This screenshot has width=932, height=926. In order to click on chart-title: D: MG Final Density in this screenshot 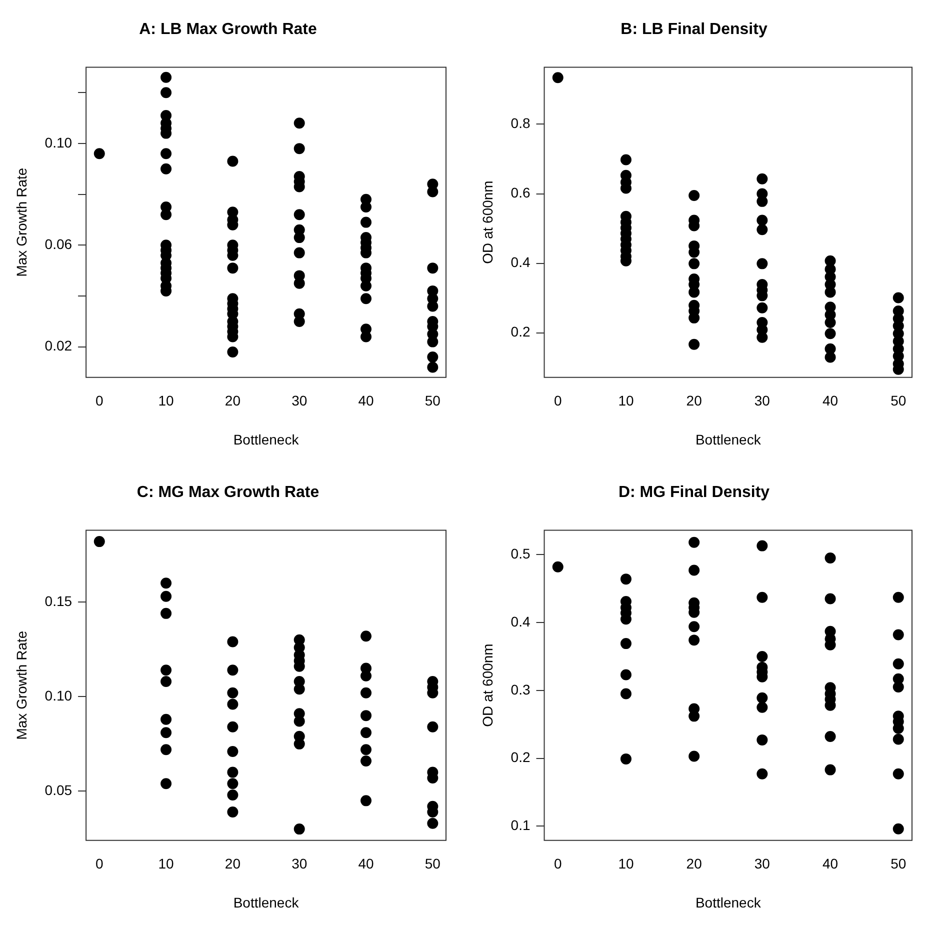, I will do `click(694, 493)`.